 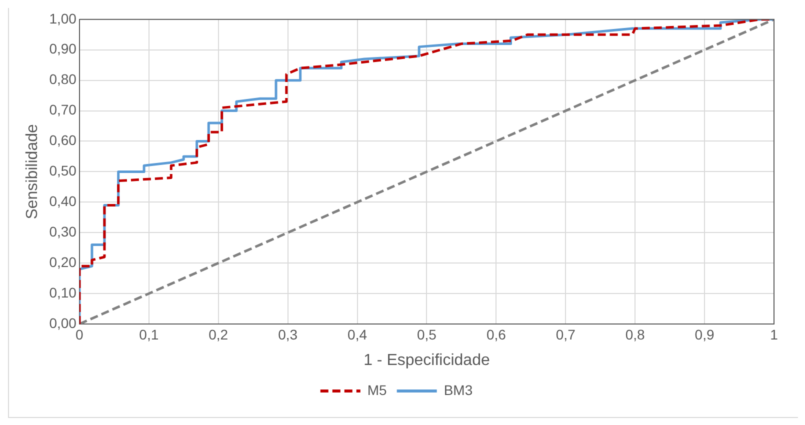 I want to click on x-tick-label: 0,2, so click(x=218, y=334).